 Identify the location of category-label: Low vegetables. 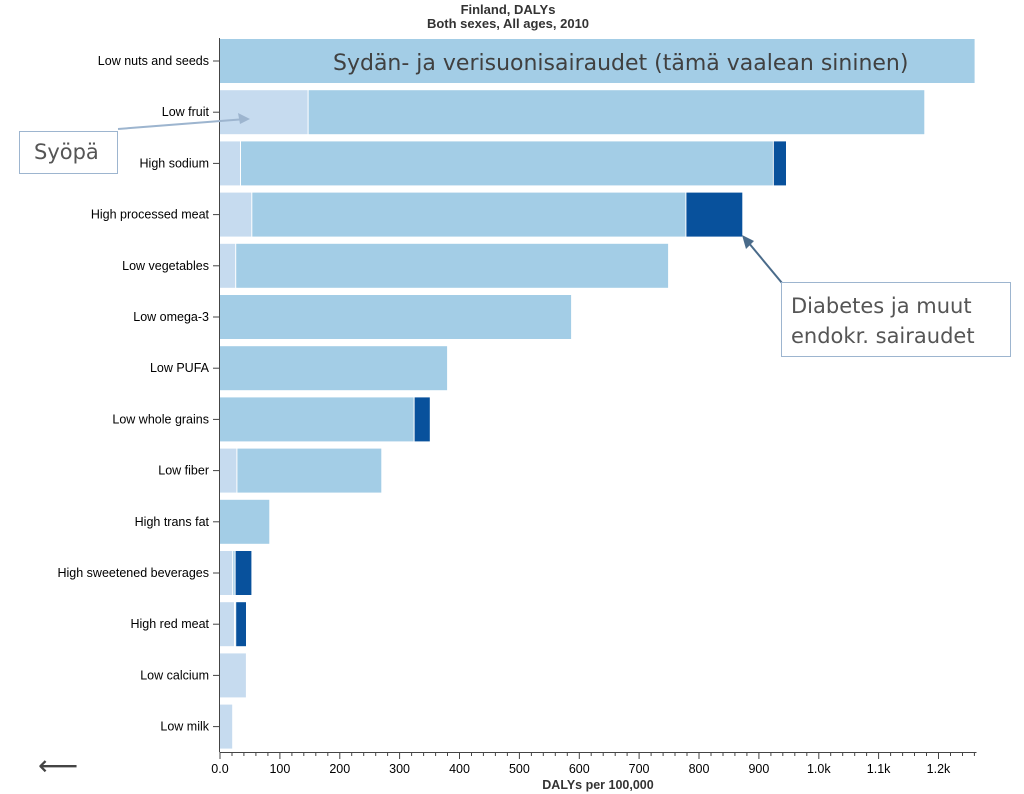
(165, 266).